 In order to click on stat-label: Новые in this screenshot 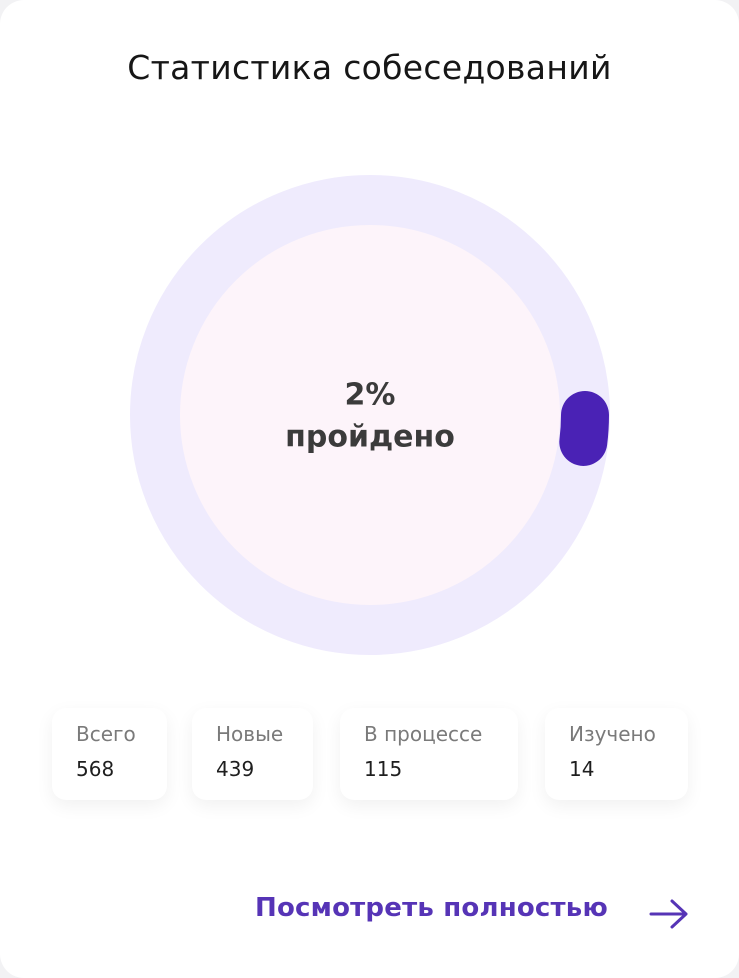, I will do `click(250, 734)`.